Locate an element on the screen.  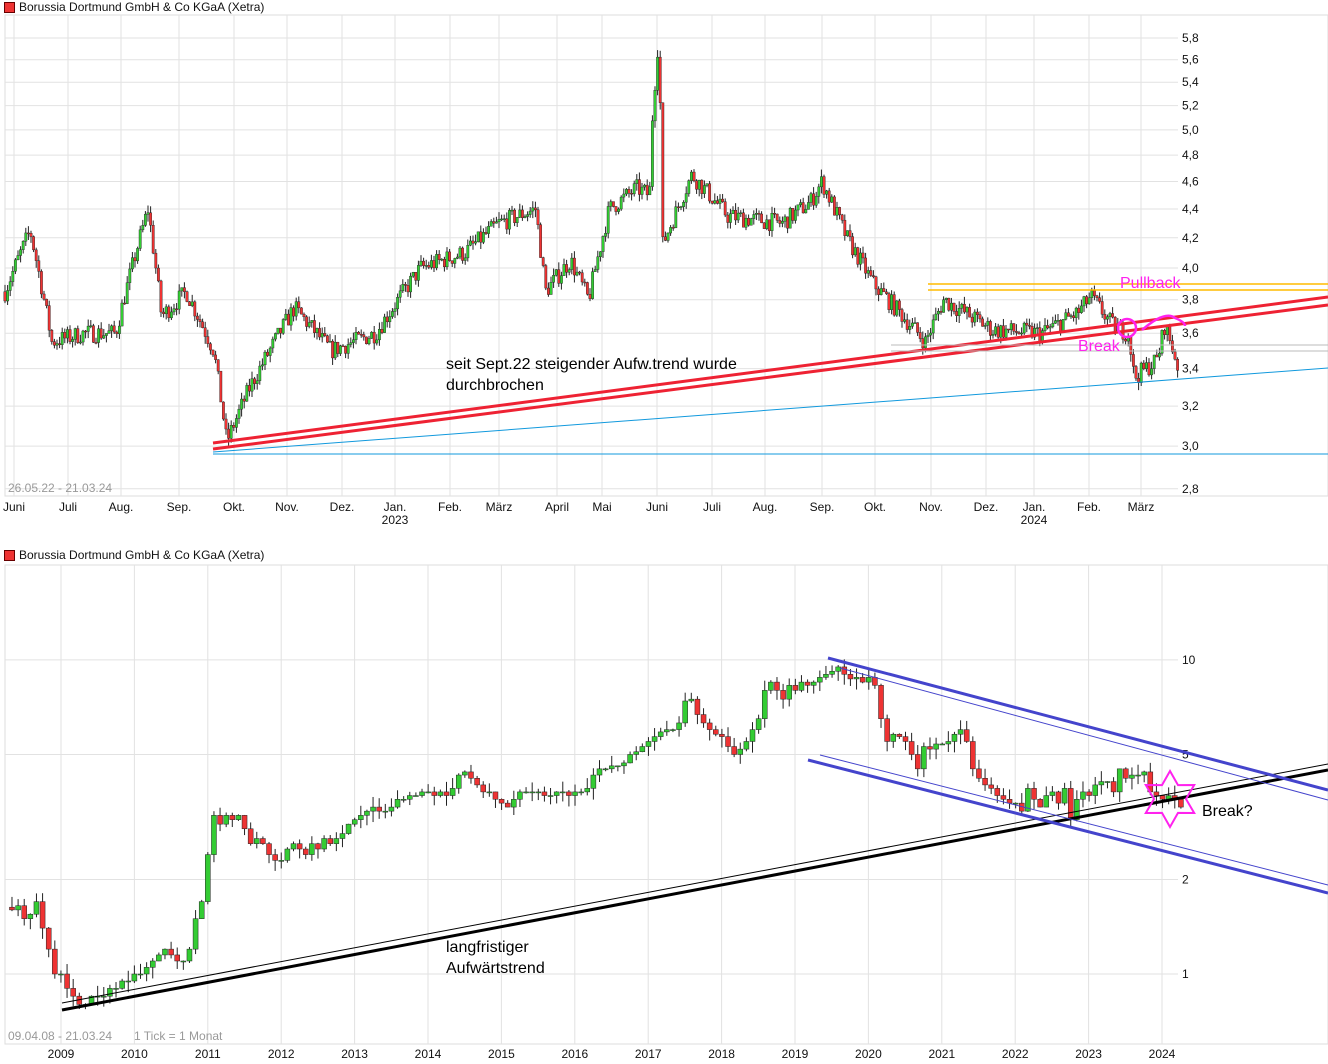
x-tick-label: 2020 is located at coordinates (868, 1054).